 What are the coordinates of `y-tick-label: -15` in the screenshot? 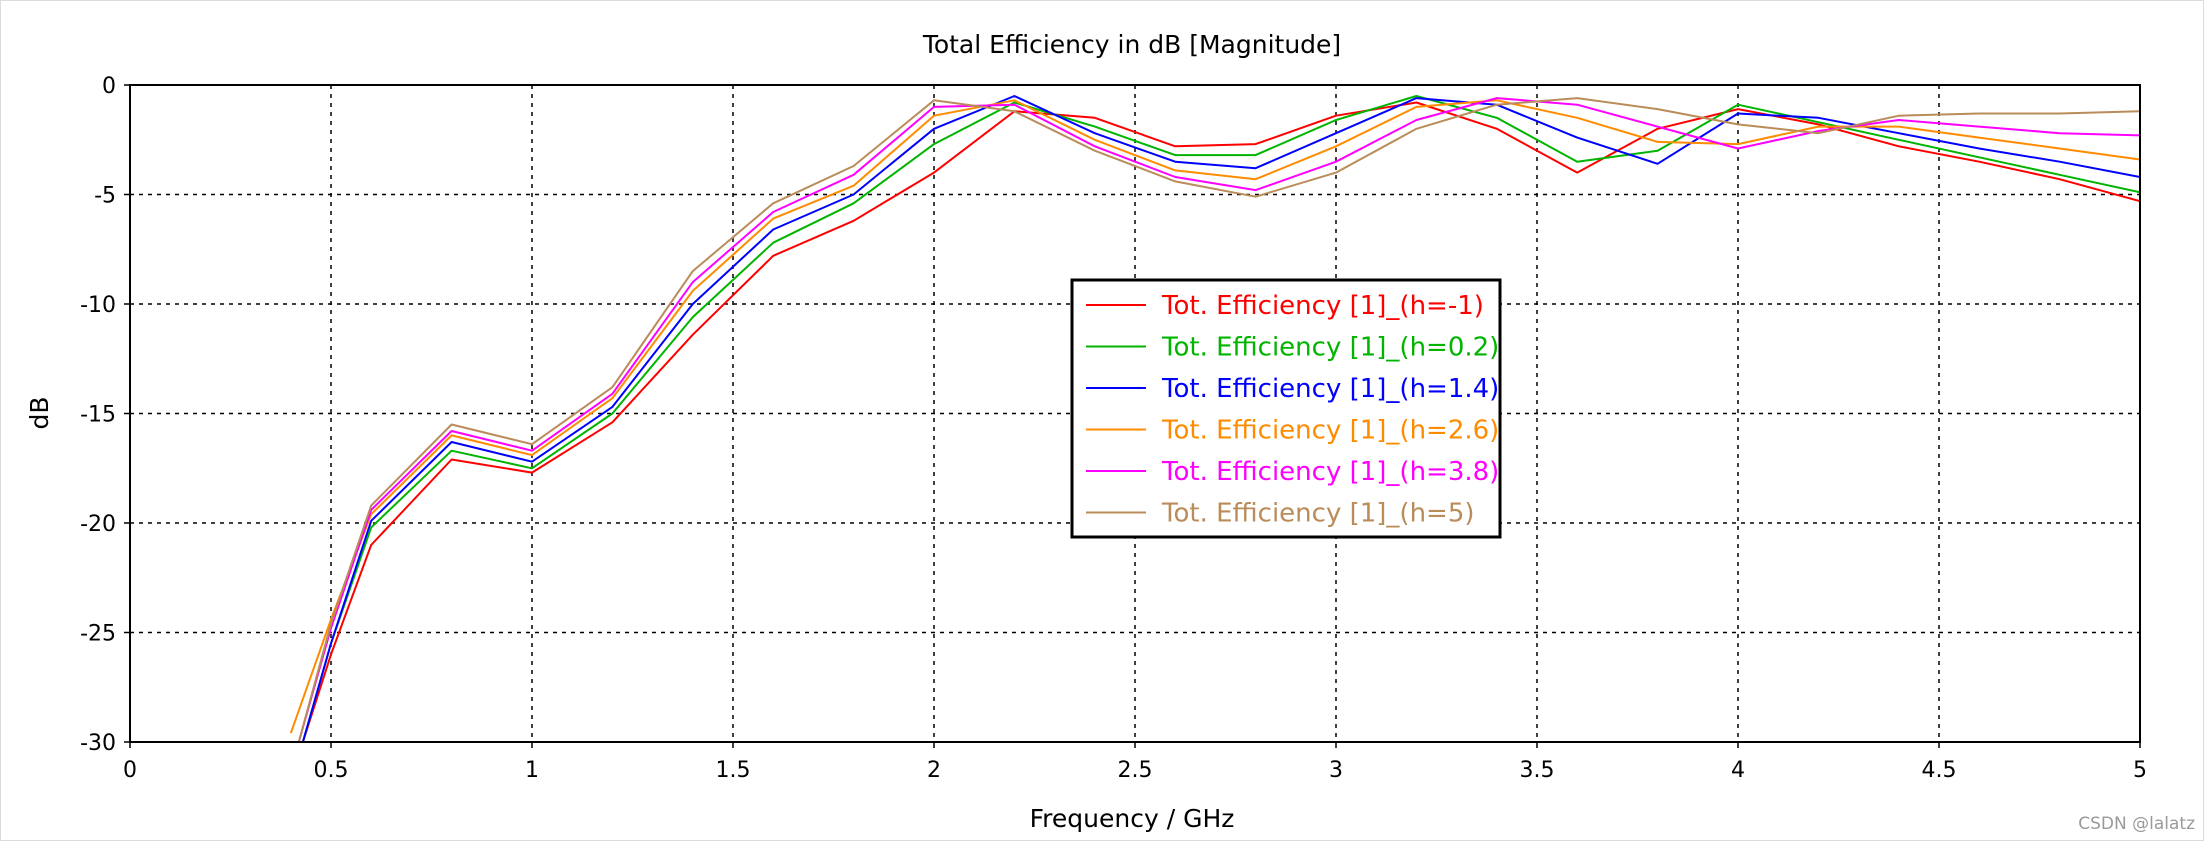 It's located at (98, 415).